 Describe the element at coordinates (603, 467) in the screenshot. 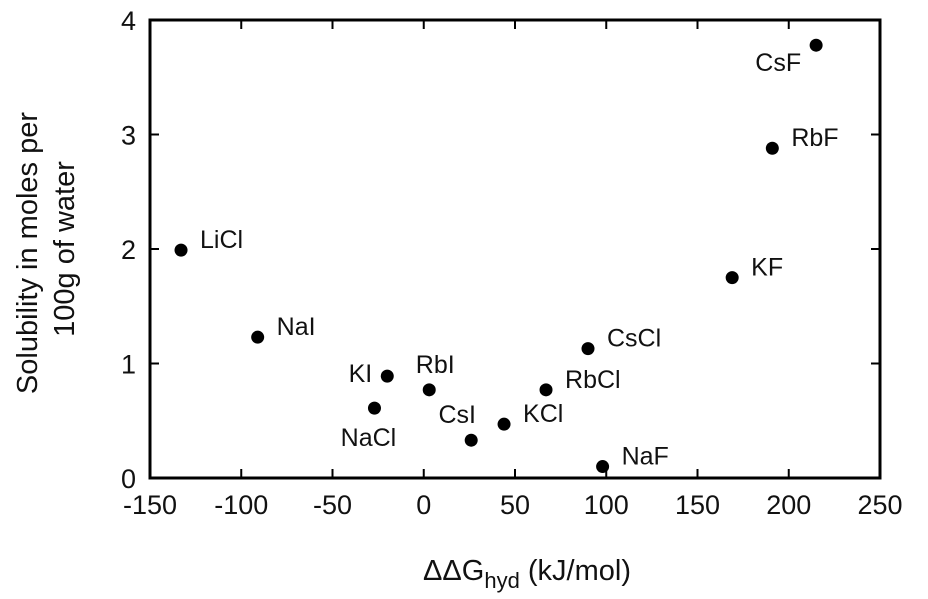

I see `data-point-naf` at that location.